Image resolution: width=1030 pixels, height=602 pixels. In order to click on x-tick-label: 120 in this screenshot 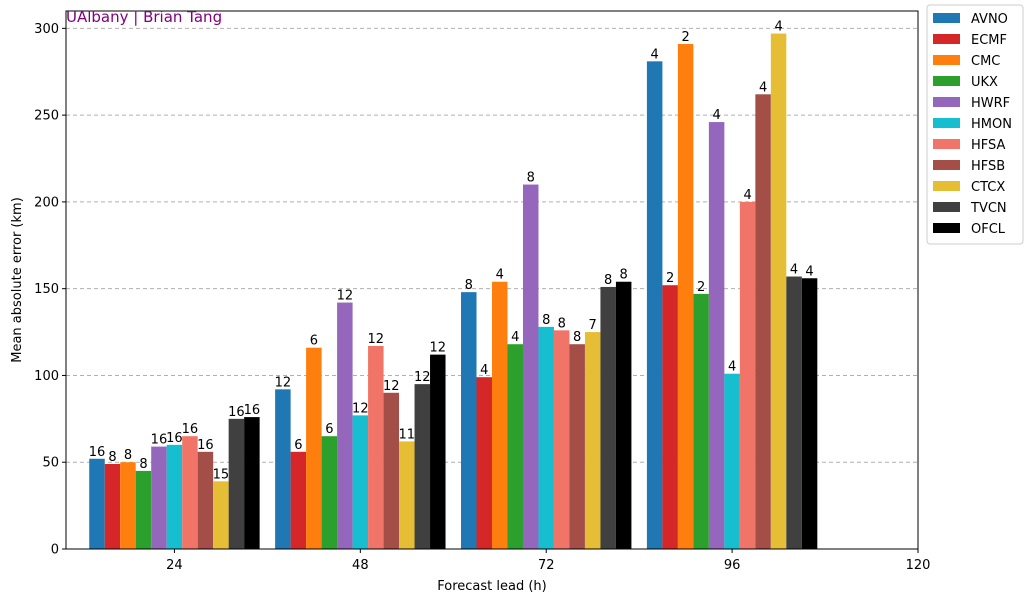, I will do `click(918, 565)`.